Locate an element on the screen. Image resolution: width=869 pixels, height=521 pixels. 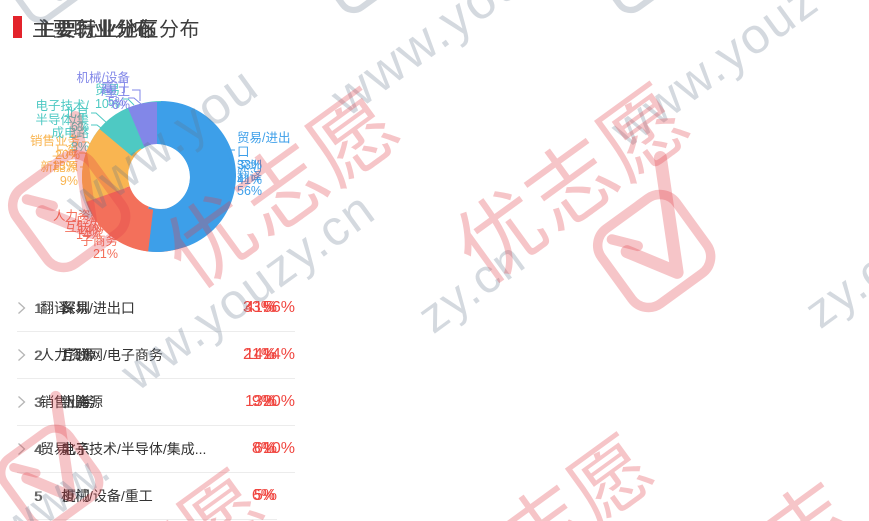
item-percent-value: 9% is located at coordinates (263, 401).